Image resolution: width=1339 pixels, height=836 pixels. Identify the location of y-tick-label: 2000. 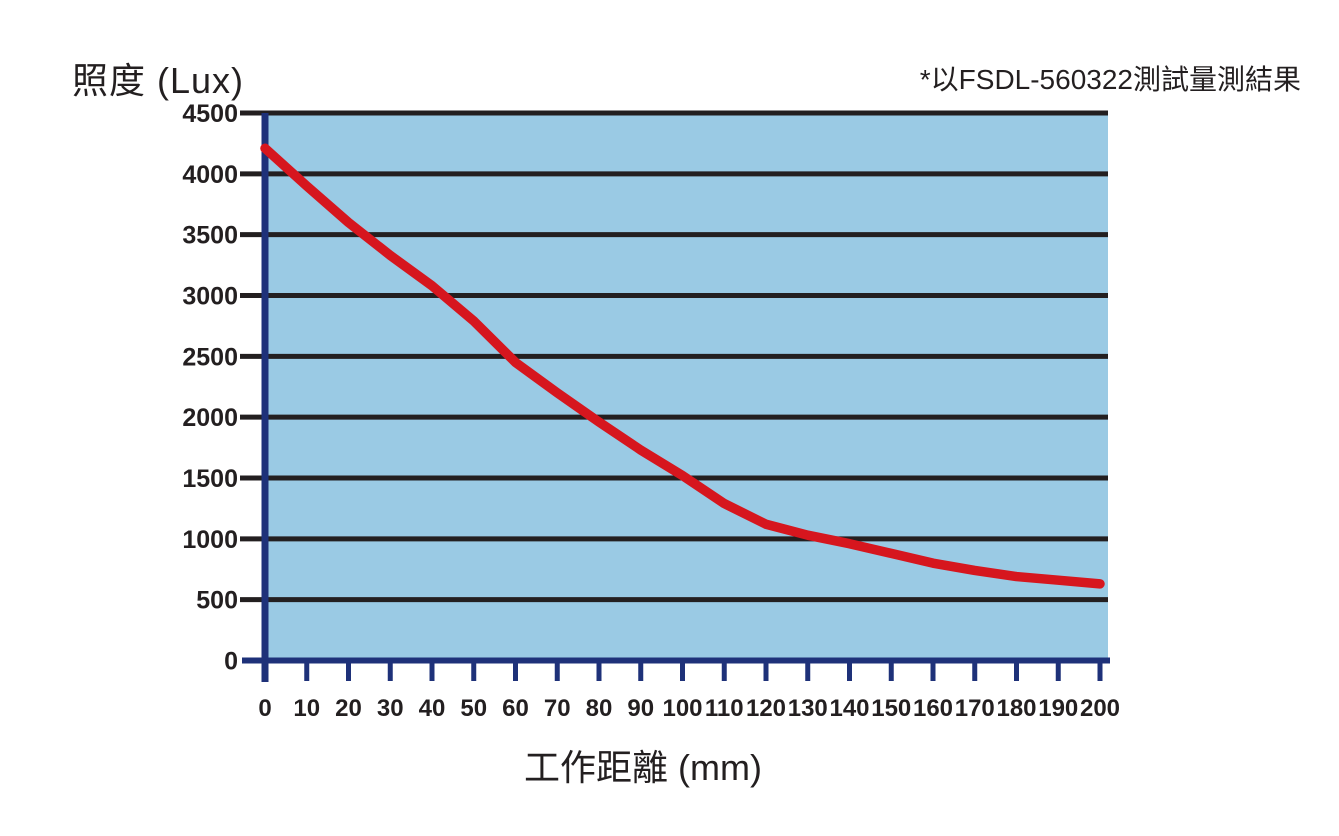
(210, 418).